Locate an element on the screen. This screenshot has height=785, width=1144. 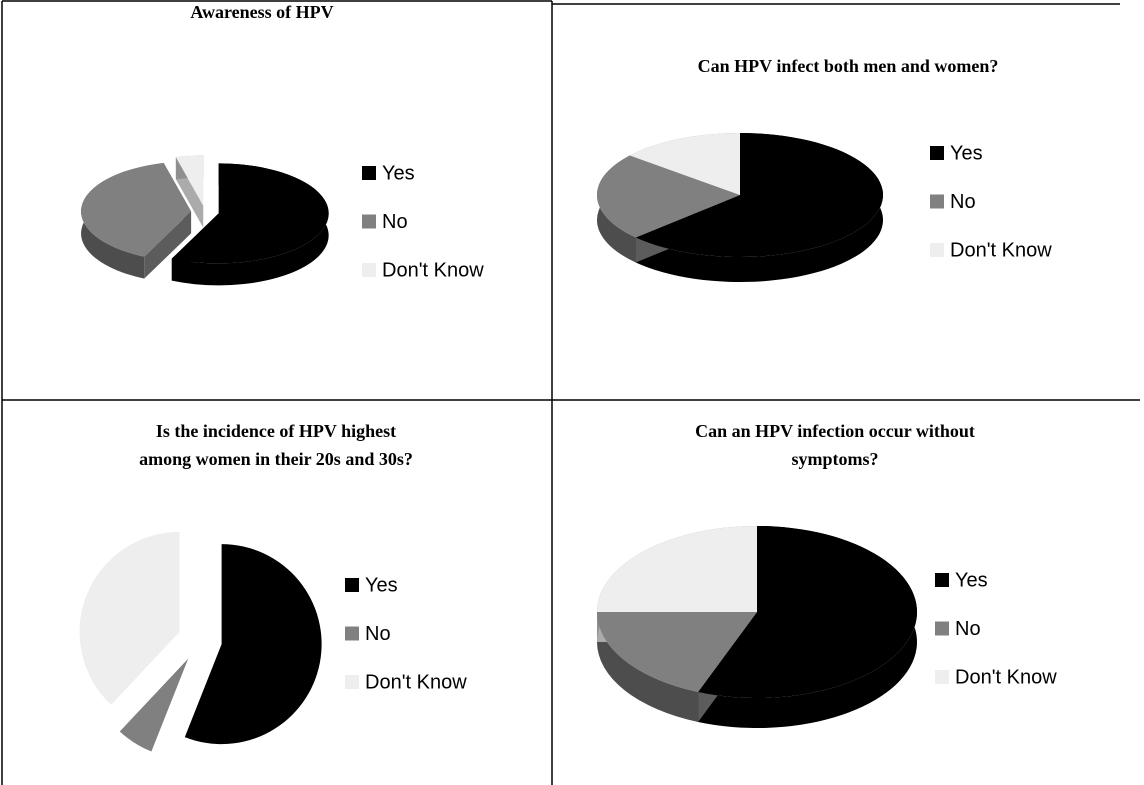
chart-title: Awareness of HPV is located at coordinates (261, 12).